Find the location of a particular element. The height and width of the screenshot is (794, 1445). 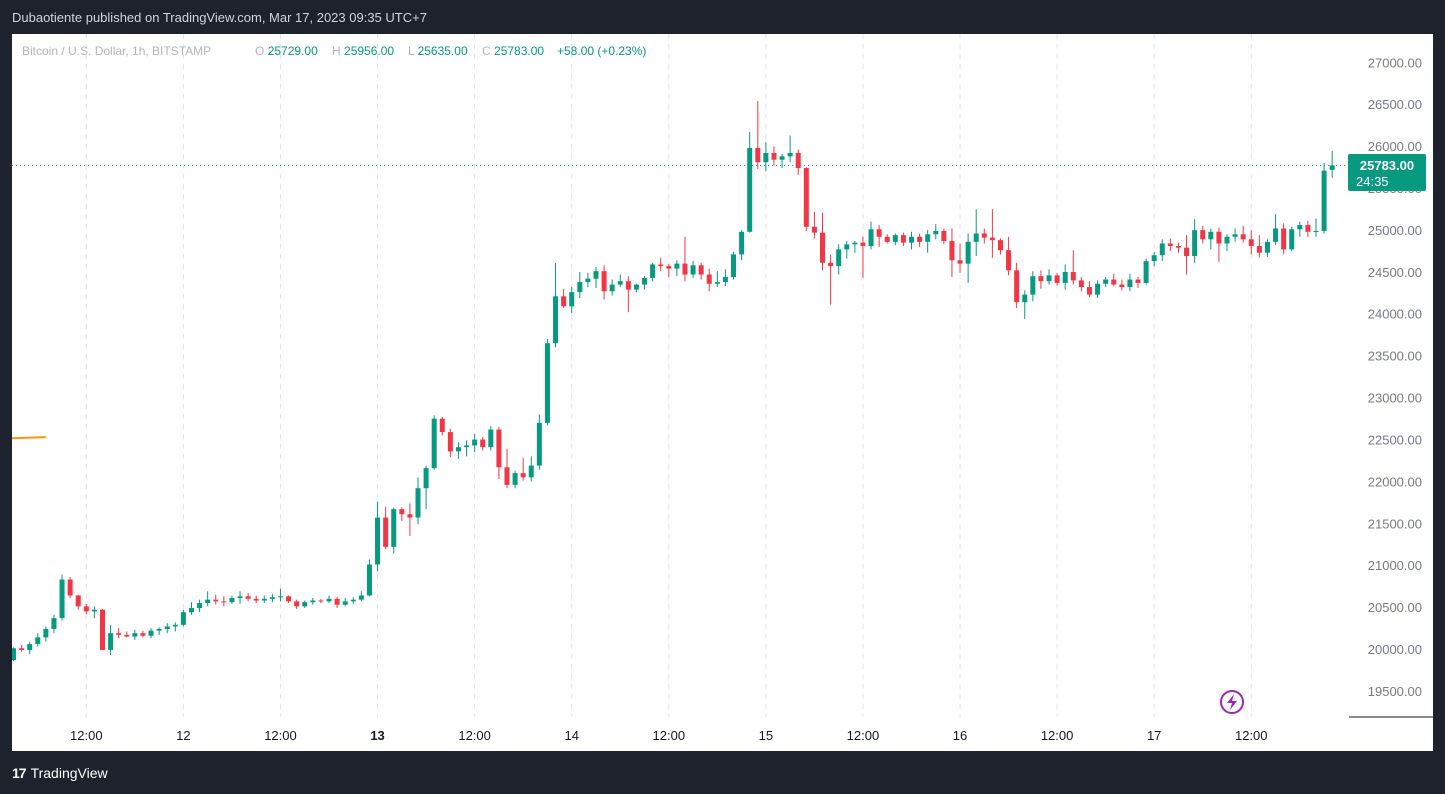

tradingview-brand: 17 TradingView is located at coordinates (60, 773).